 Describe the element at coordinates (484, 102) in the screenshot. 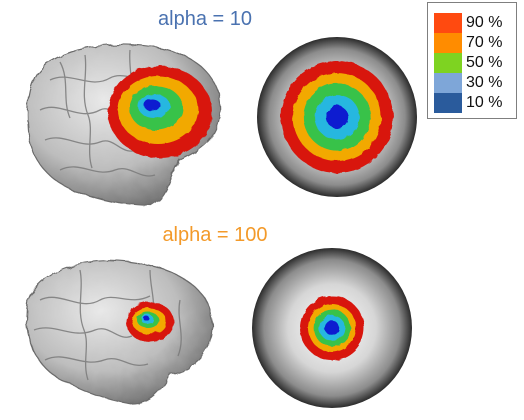

I see `legend-label: 10 %` at that location.